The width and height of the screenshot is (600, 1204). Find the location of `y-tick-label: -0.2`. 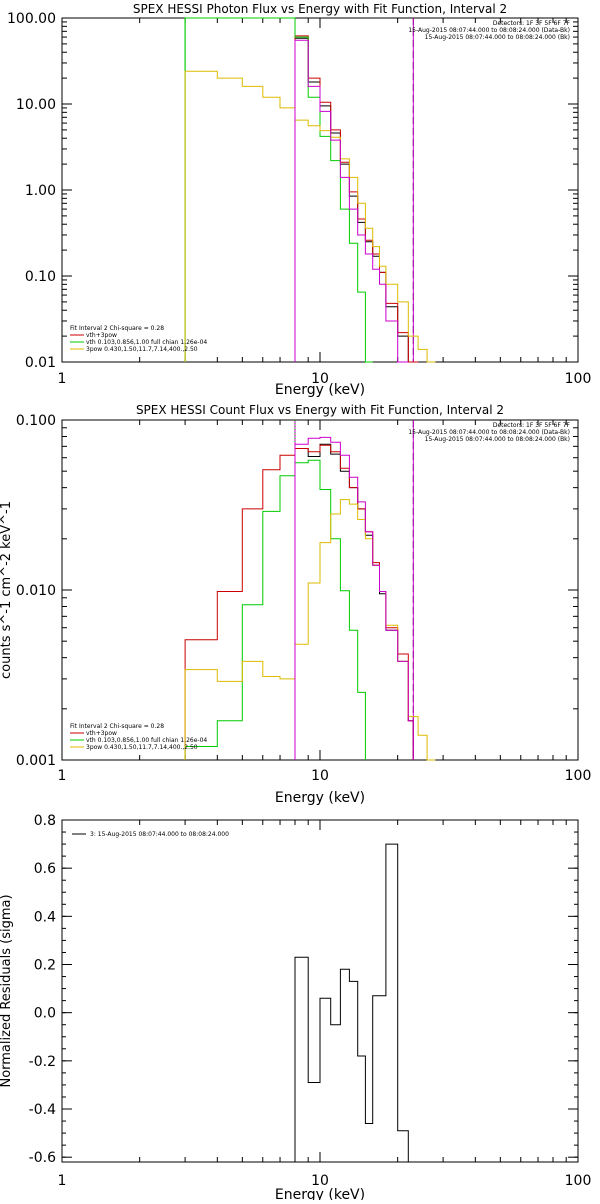

y-tick-label: -0.2 is located at coordinates (42, 1062).